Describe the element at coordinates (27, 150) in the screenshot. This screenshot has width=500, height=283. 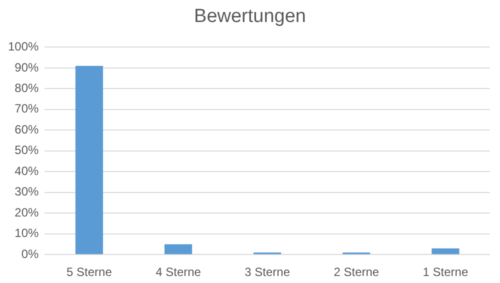
I see `y-tick-label: 50%` at that location.